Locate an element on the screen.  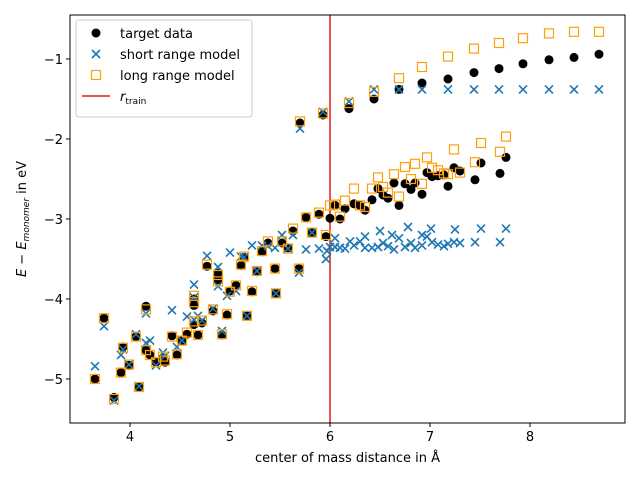
y-tick-label: −1 is located at coordinates (53, 60).